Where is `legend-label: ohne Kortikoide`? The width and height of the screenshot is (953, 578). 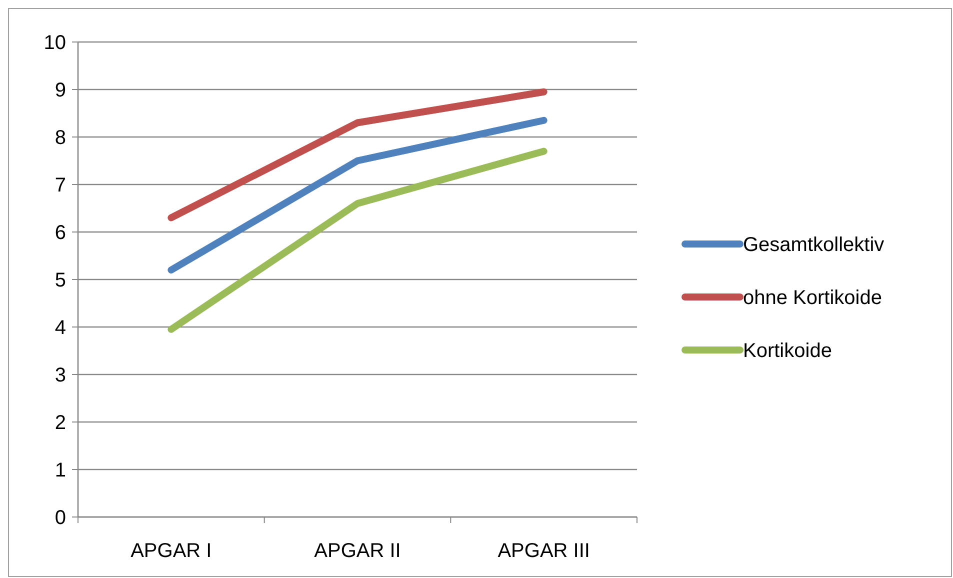
legend-label: ohne Kortikoide is located at coordinates (812, 298).